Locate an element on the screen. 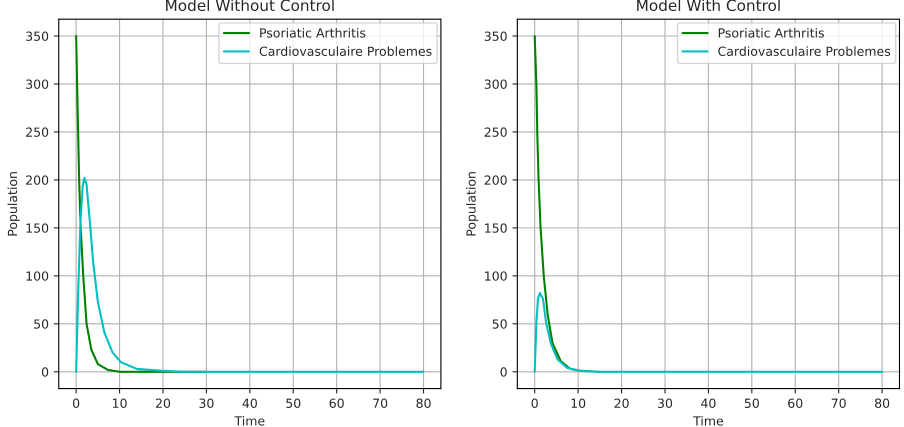 The image size is (904, 427). line-series is located at coordinates (709, 332).